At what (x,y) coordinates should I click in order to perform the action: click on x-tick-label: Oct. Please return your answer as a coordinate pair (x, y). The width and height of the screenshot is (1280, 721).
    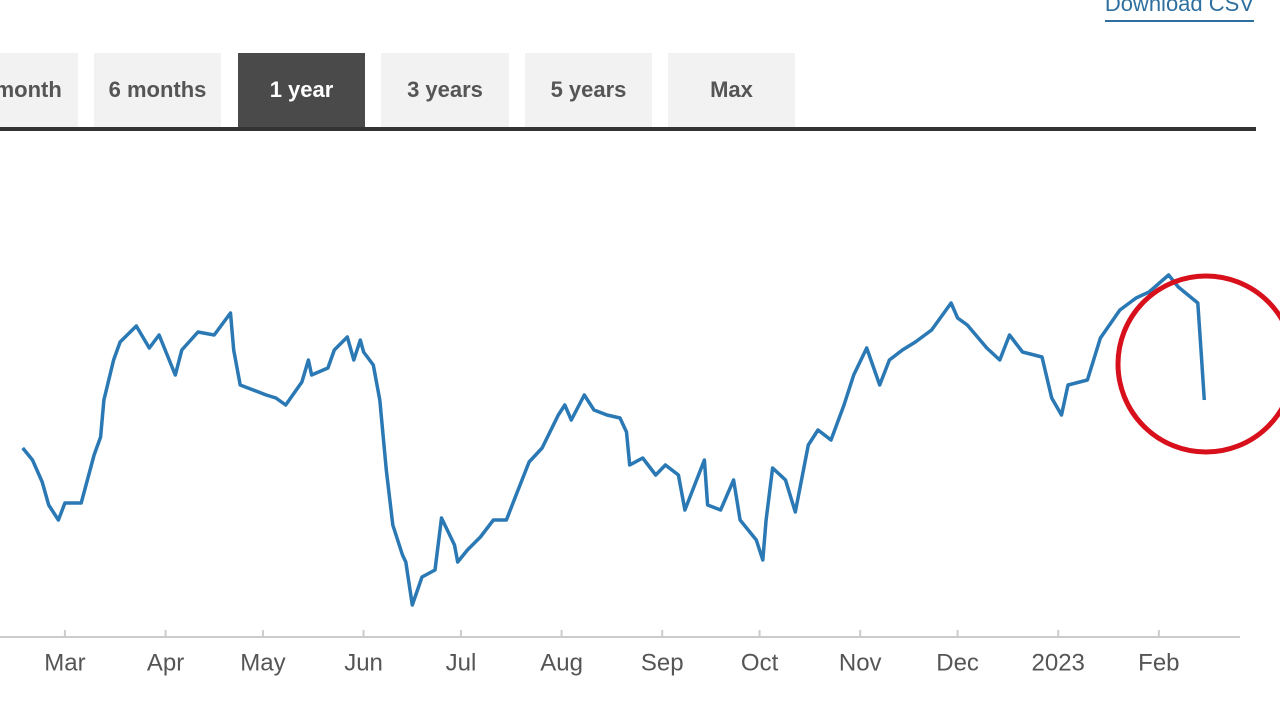
    Looking at the image, I should click on (760, 662).